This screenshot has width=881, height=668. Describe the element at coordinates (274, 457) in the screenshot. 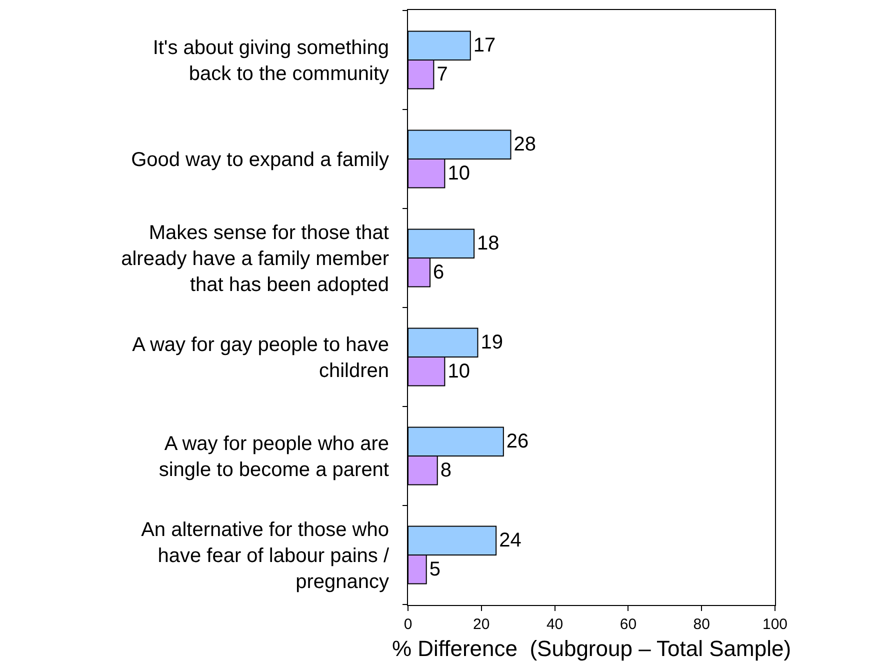

I see `y-tick-label: A way for people who are single to become a parent` at that location.